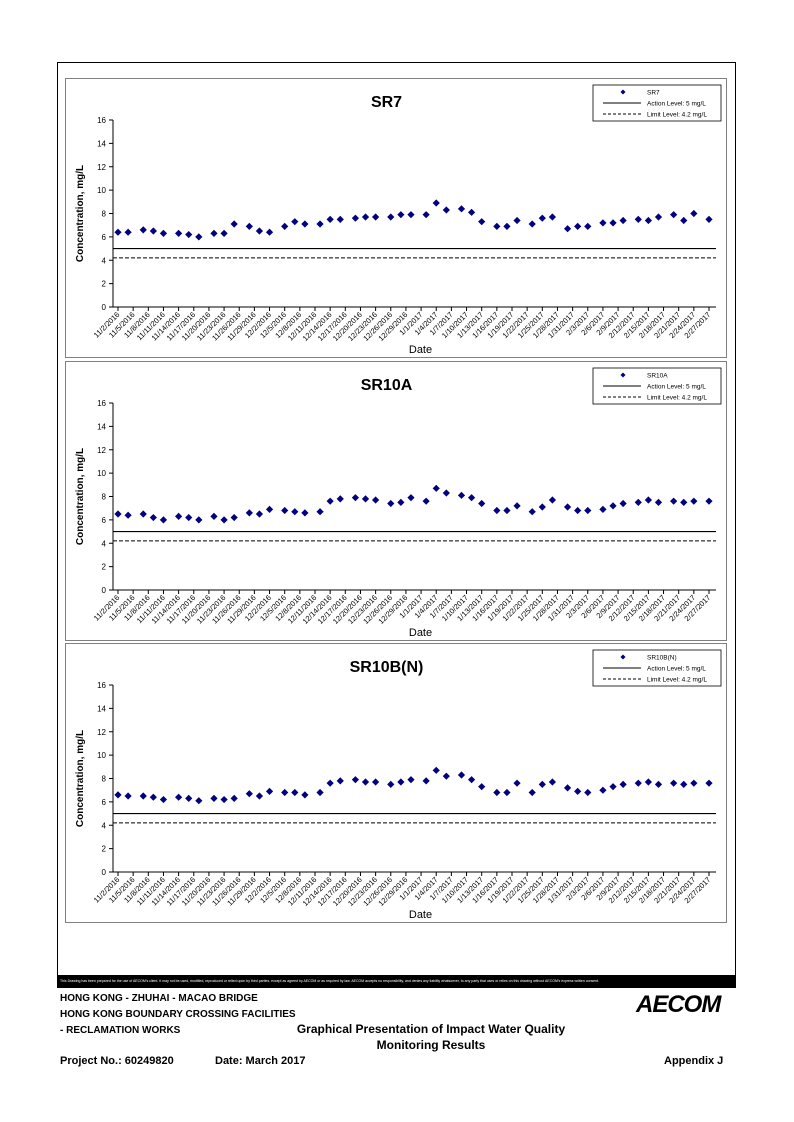 The image size is (794, 1122). What do you see at coordinates (260, 1061) in the screenshot?
I see `drawing-date: Date: March 2017` at bounding box center [260, 1061].